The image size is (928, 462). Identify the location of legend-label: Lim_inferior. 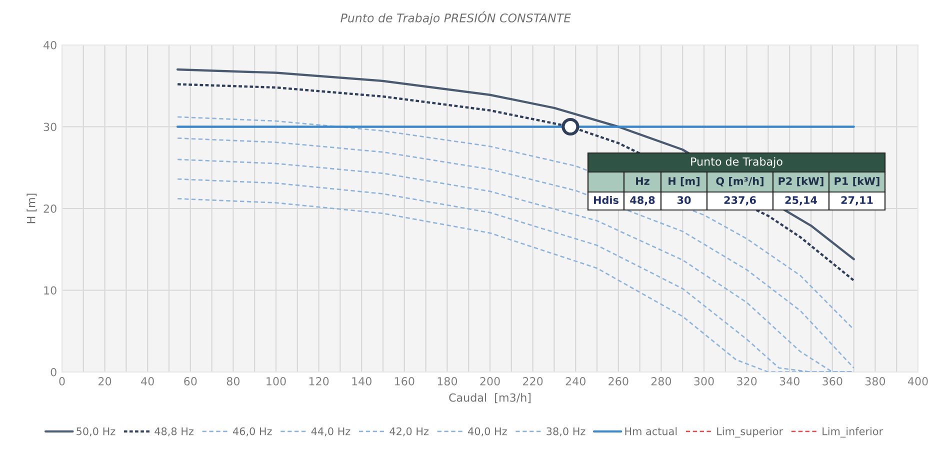
(853, 432).